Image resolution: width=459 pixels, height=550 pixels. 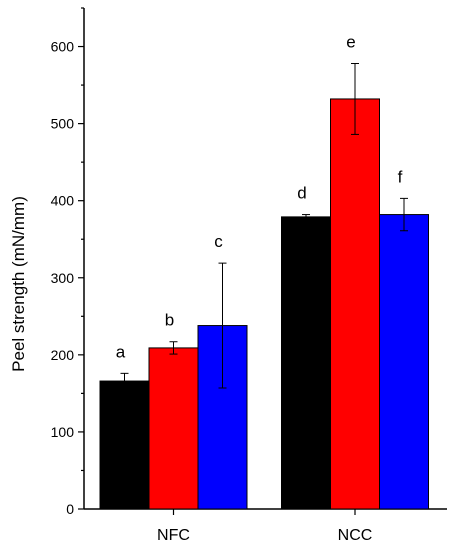 What do you see at coordinates (18, 284) in the screenshot?
I see `y-axis-title: Peel strength (mN/mm)` at bounding box center [18, 284].